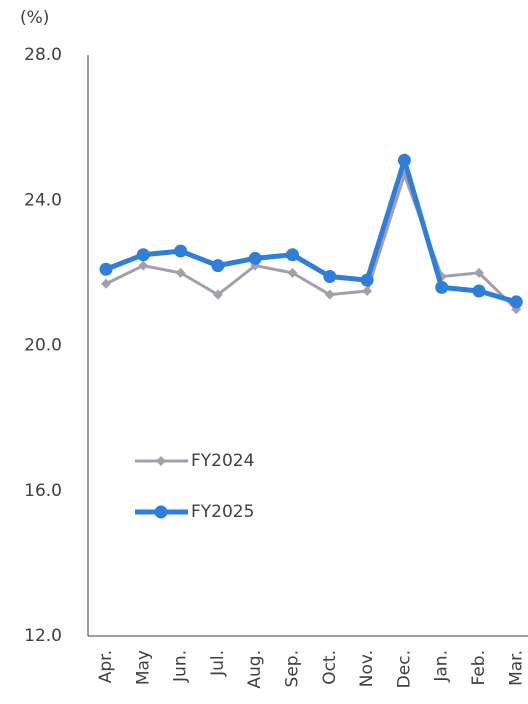 The image size is (528, 704). Describe the element at coordinates (143, 667) in the screenshot. I see `x-tick-label: May` at that location.